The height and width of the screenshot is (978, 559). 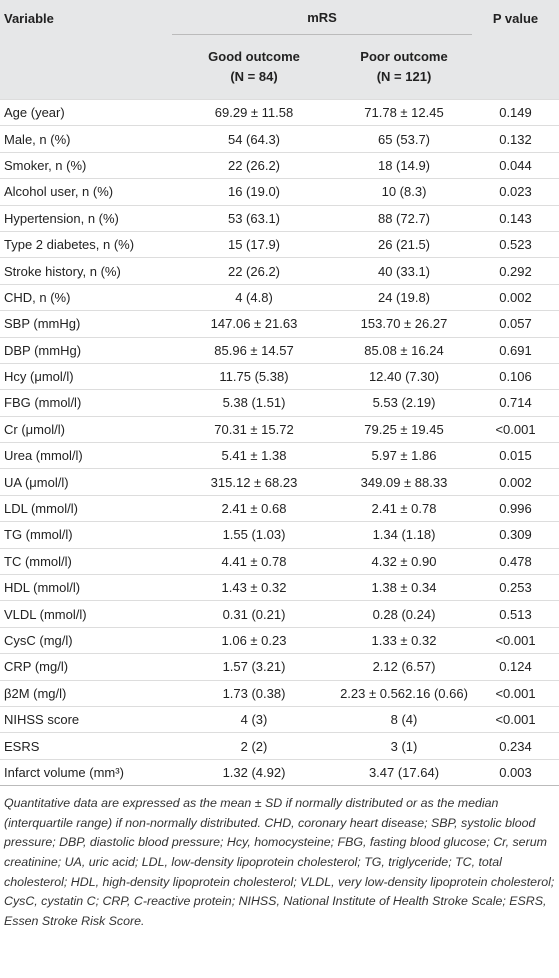 What do you see at coordinates (515, 244) in the screenshot?
I see `table-cell: 0.523` at bounding box center [515, 244].